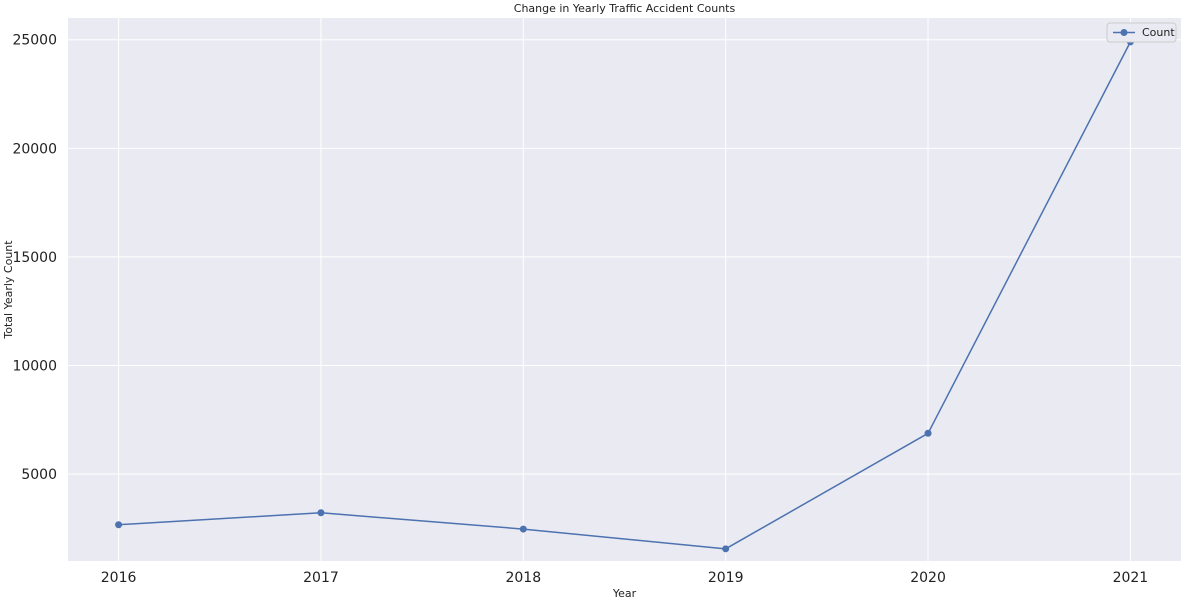  Describe the element at coordinates (39, 475) in the screenshot. I see `y-tick-label: 5000` at that location.